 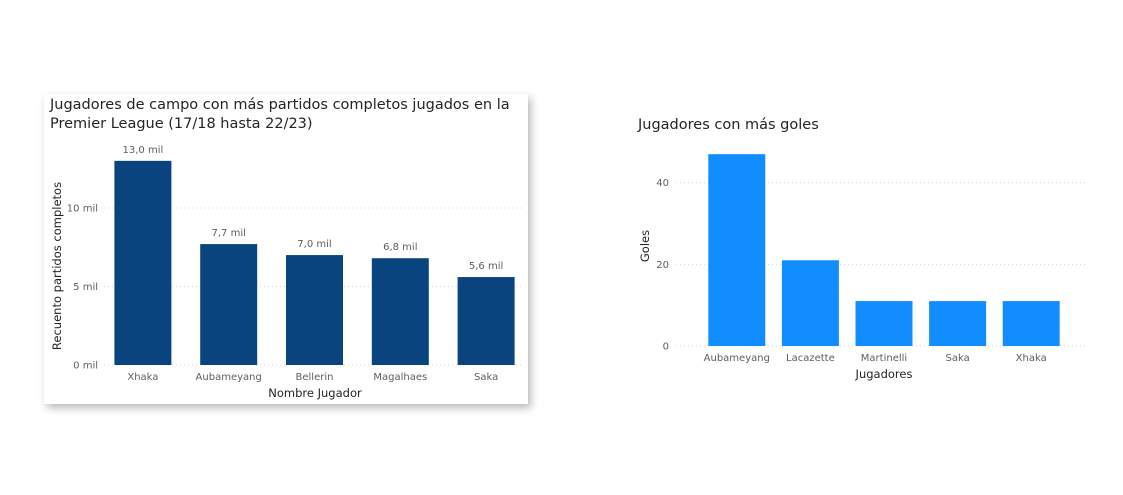 What do you see at coordinates (662, 265) in the screenshot?
I see `y-tick-label: 20` at bounding box center [662, 265].